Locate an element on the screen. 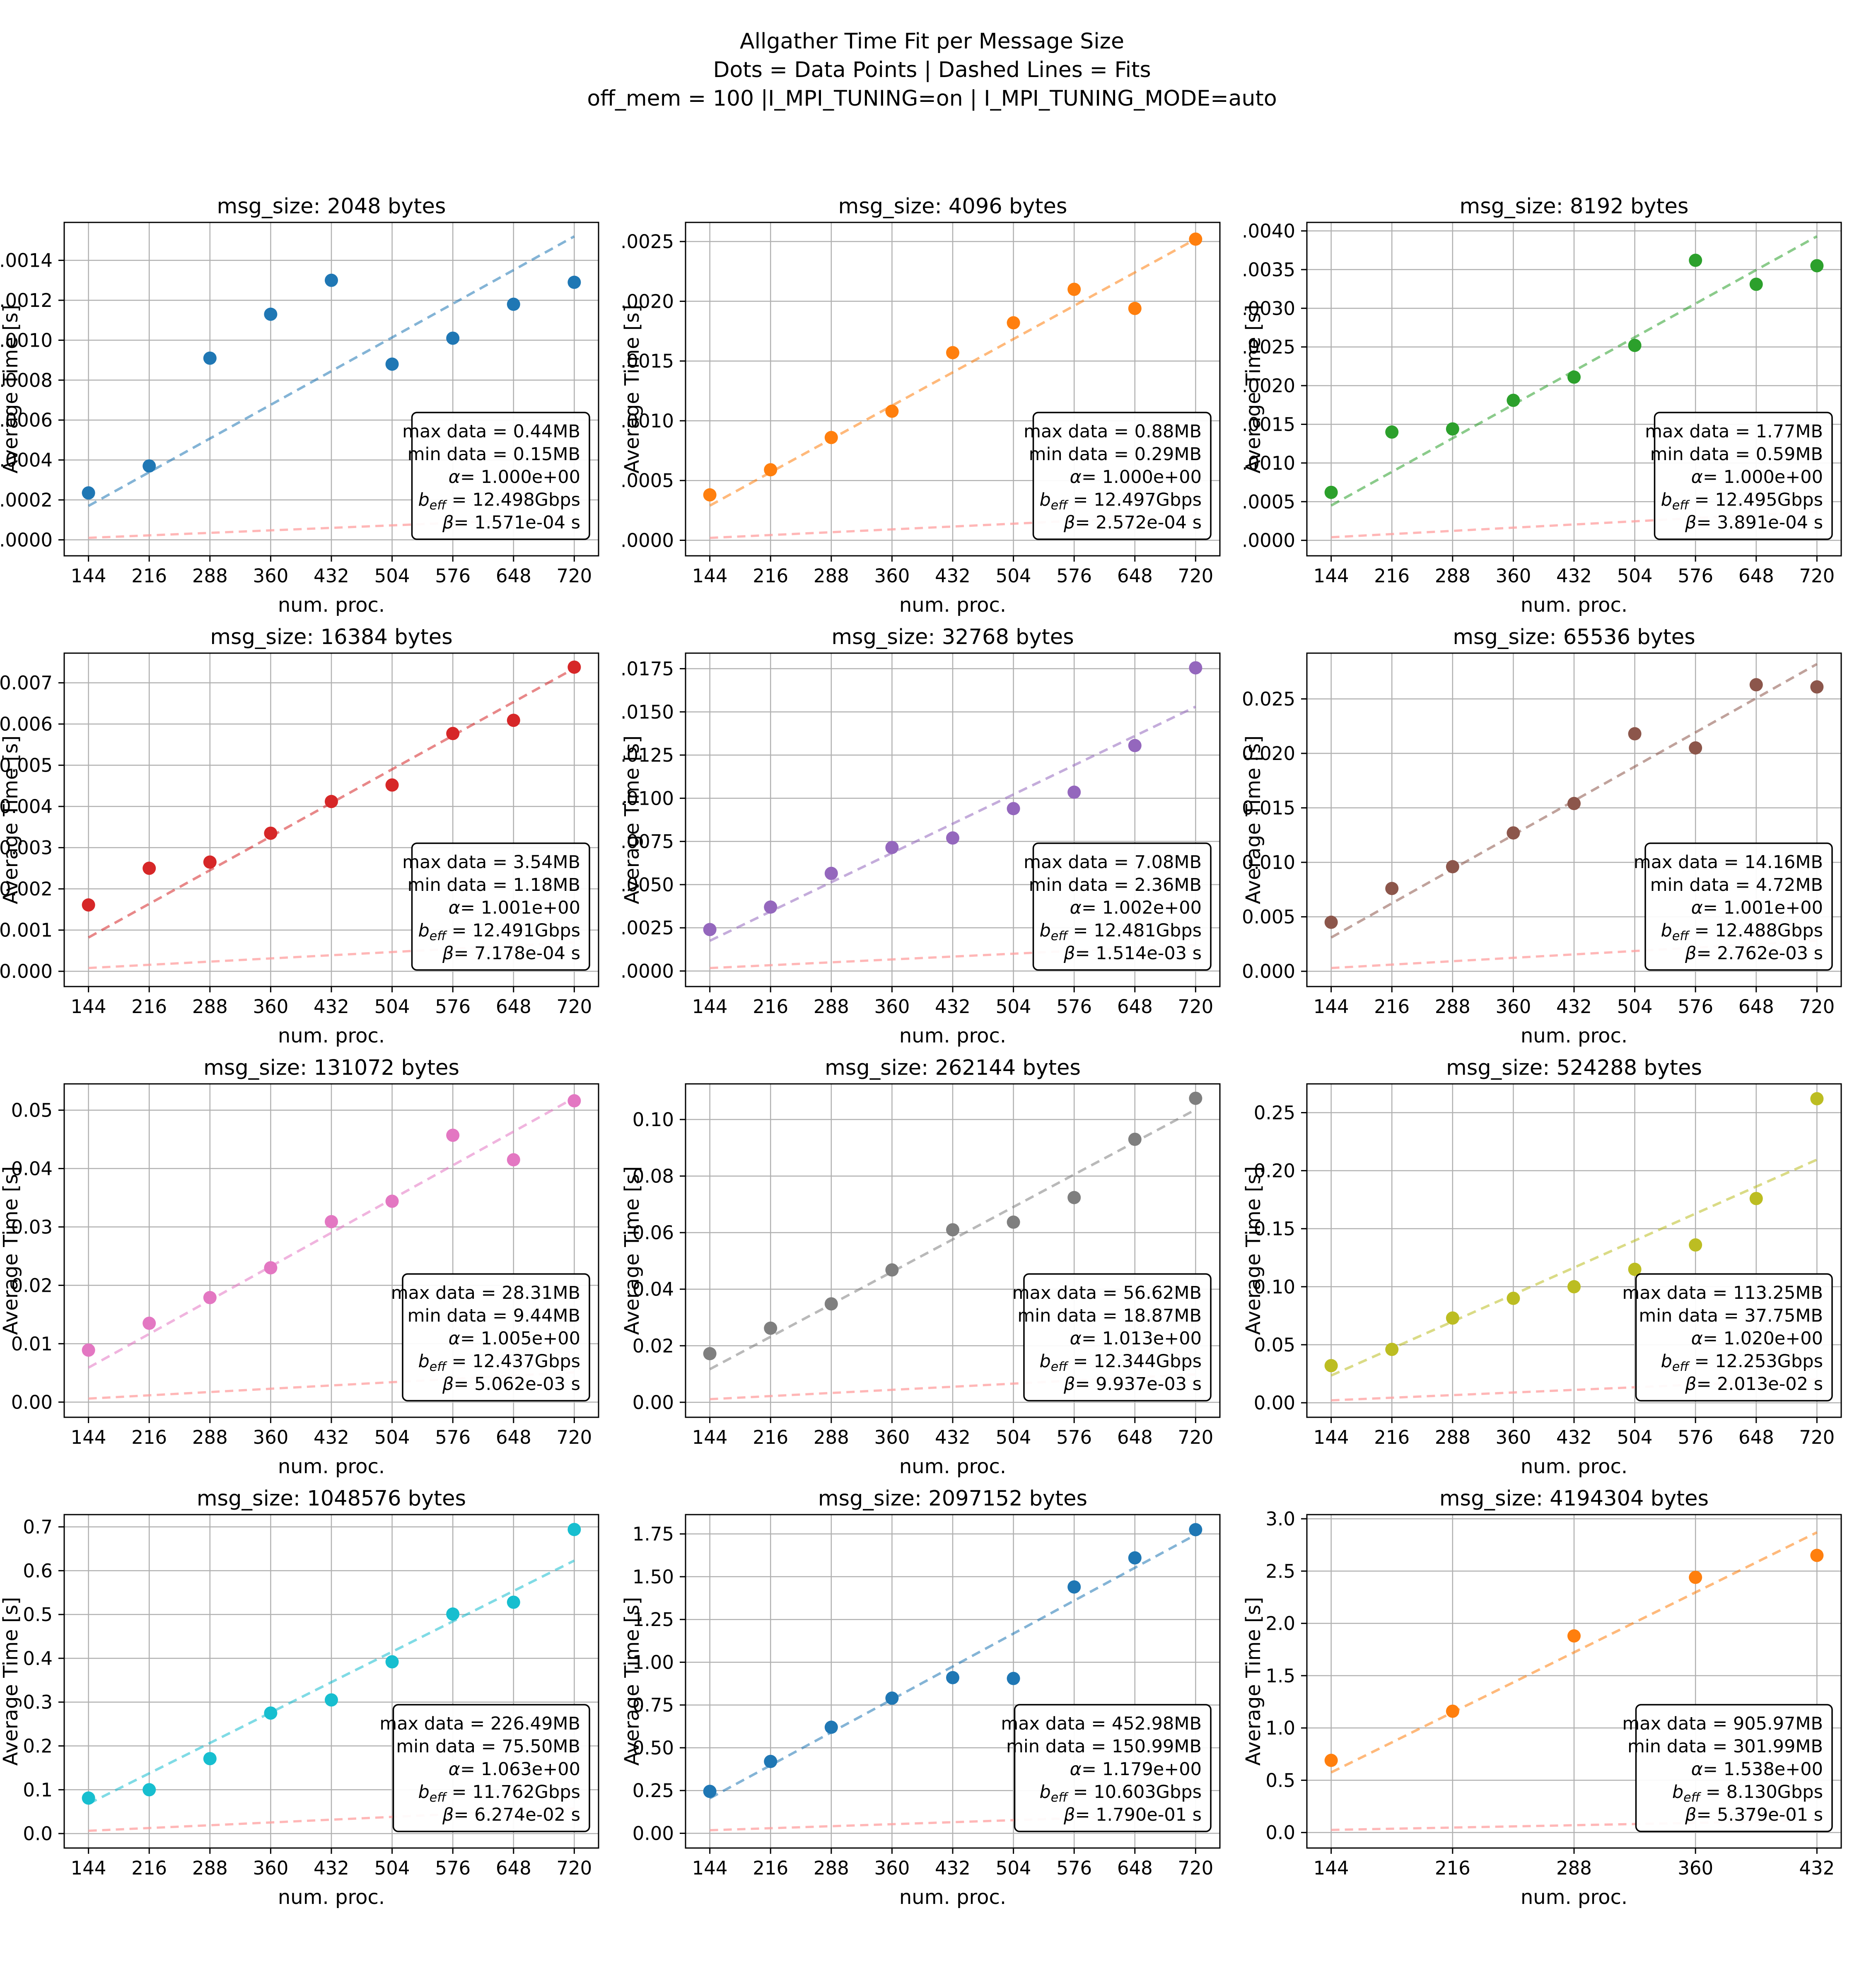 This screenshot has width=1864, height=1988. annotation-min-data: min data = 1.18MB is located at coordinates (494, 885).